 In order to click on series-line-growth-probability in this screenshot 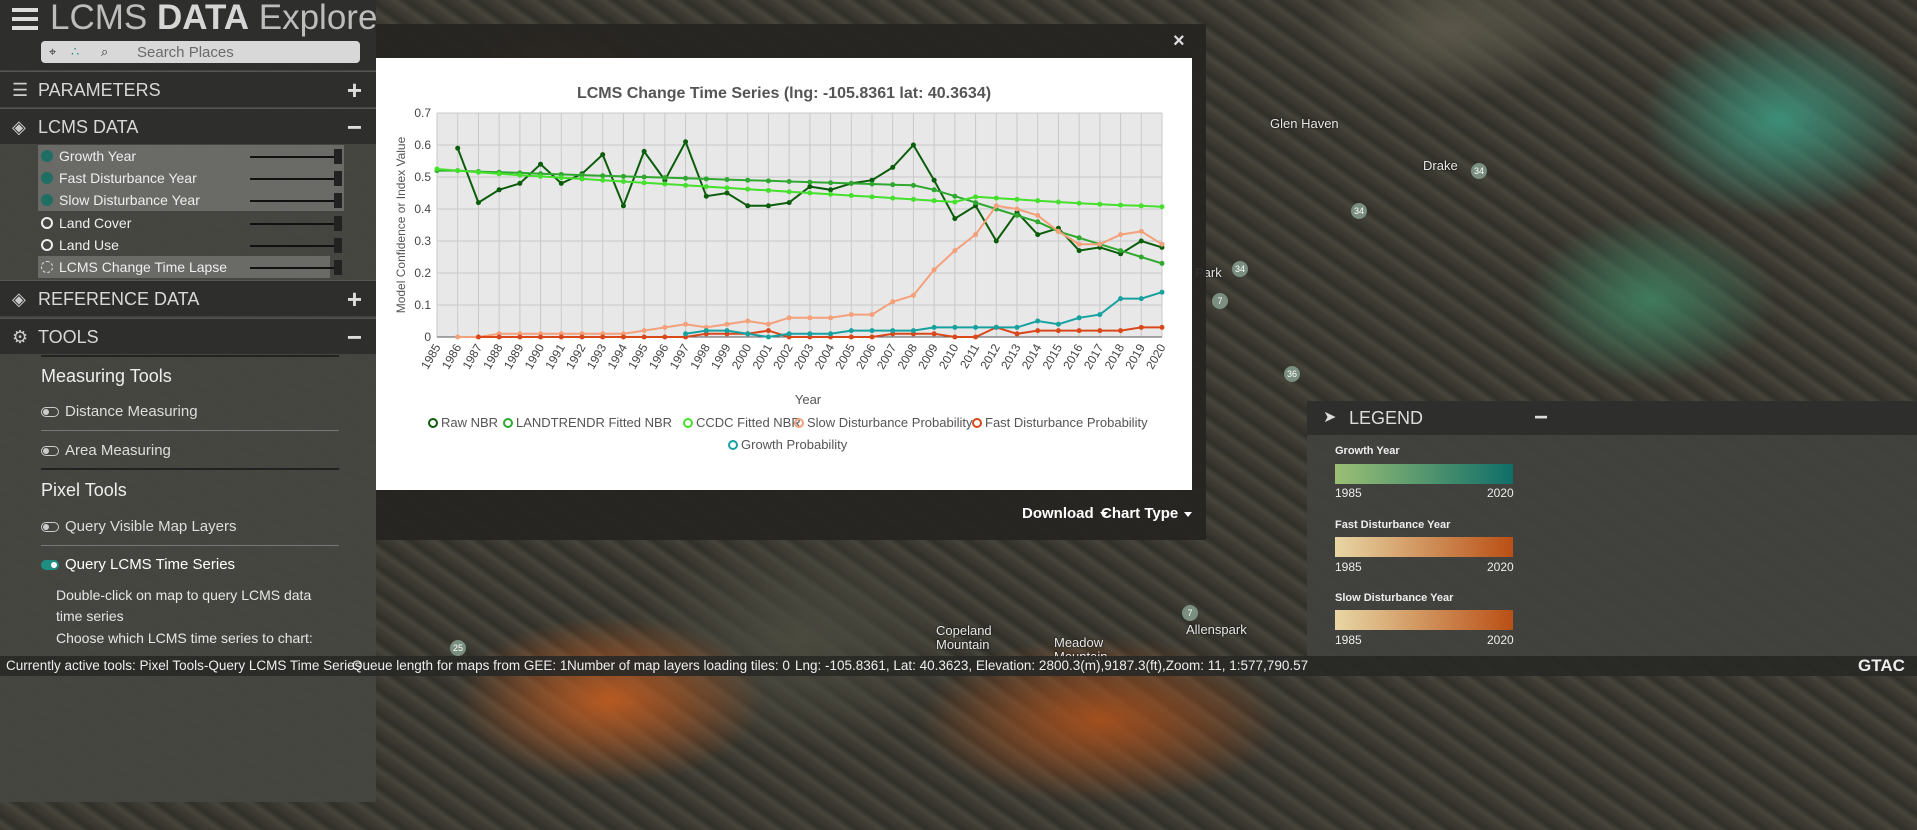, I will do `click(924, 315)`.